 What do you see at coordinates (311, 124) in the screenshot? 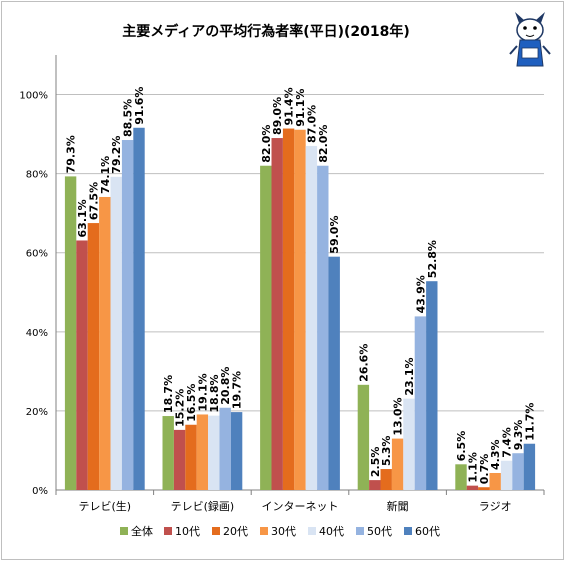
I see `data-label: 87.0%` at bounding box center [311, 124].